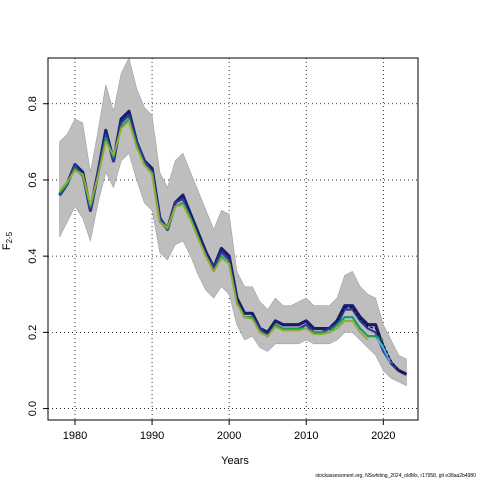 The image size is (480, 480). I want to click on y-tick-label-0: 0.0, so click(33, 408).